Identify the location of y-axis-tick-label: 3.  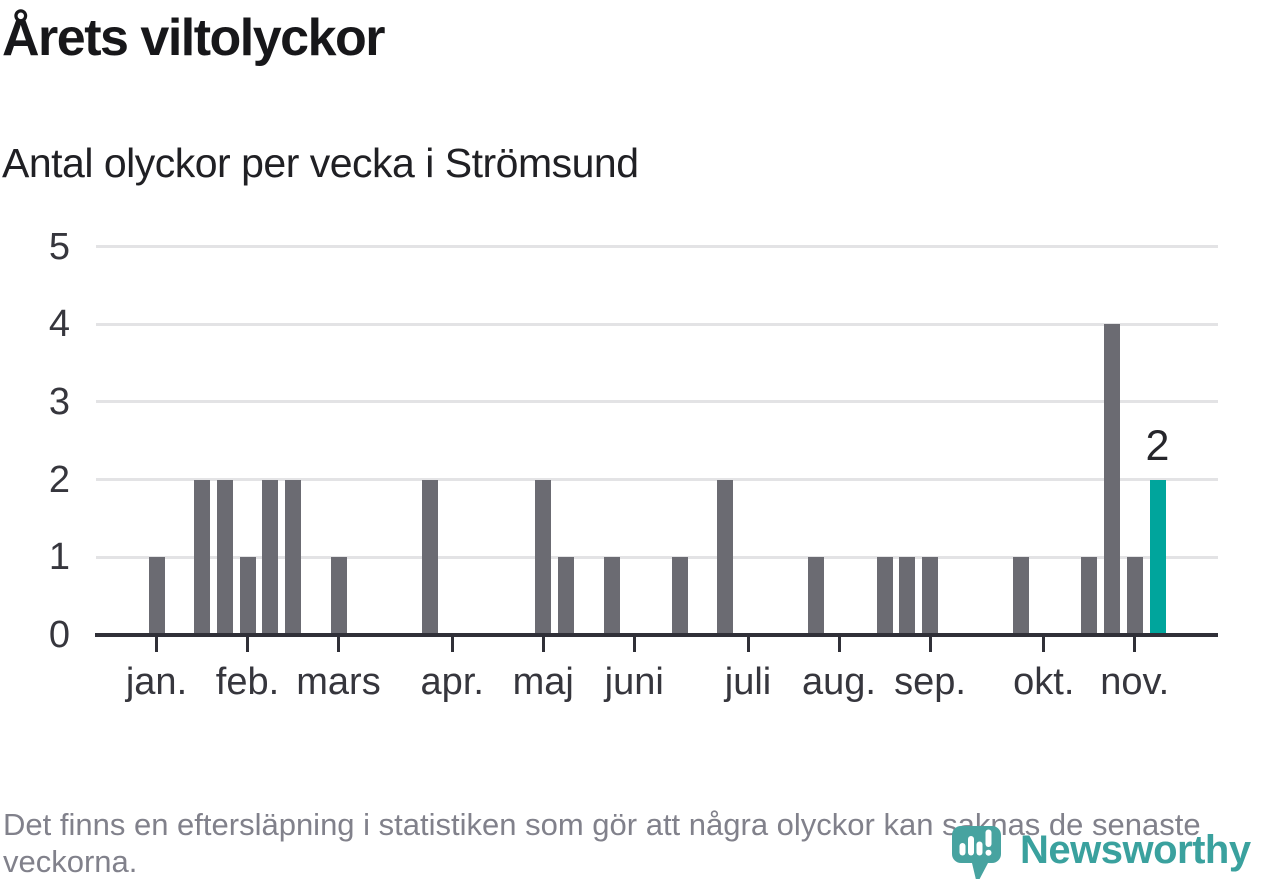
(59, 401).